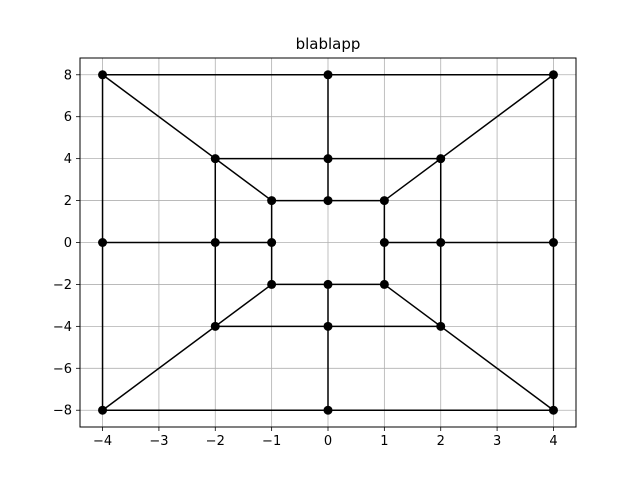 The height and width of the screenshot is (480, 640). I want to click on y-tick-label: 0, so click(68, 243).